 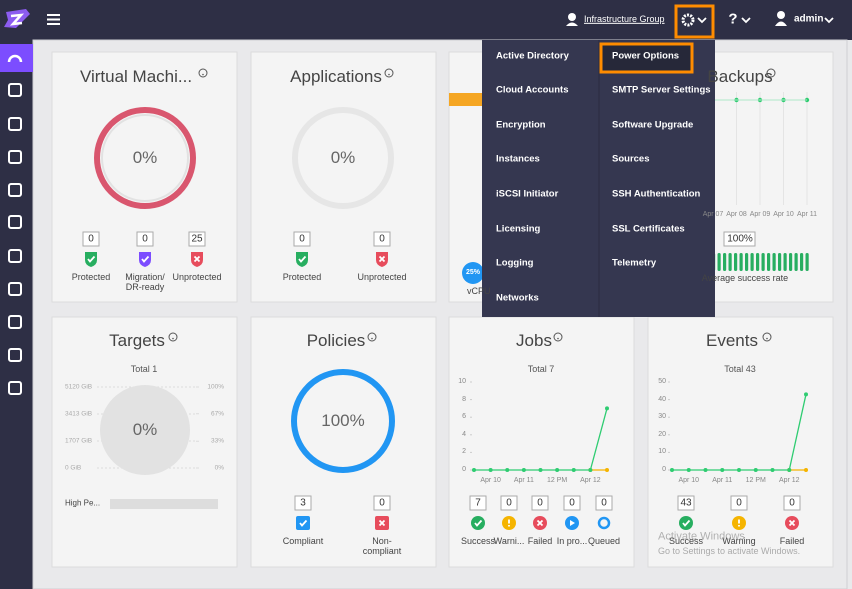 What do you see at coordinates (217, 413) in the screenshot?
I see `y2-tick-label: 67%` at bounding box center [217, 413].